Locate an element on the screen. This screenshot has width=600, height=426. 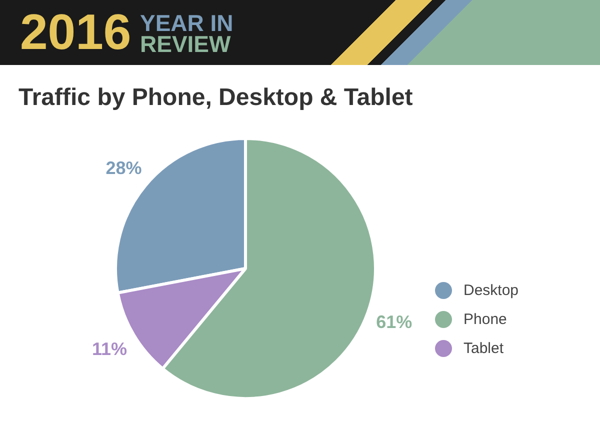
legend-label: Desktop is located at coordinates (491, 290).